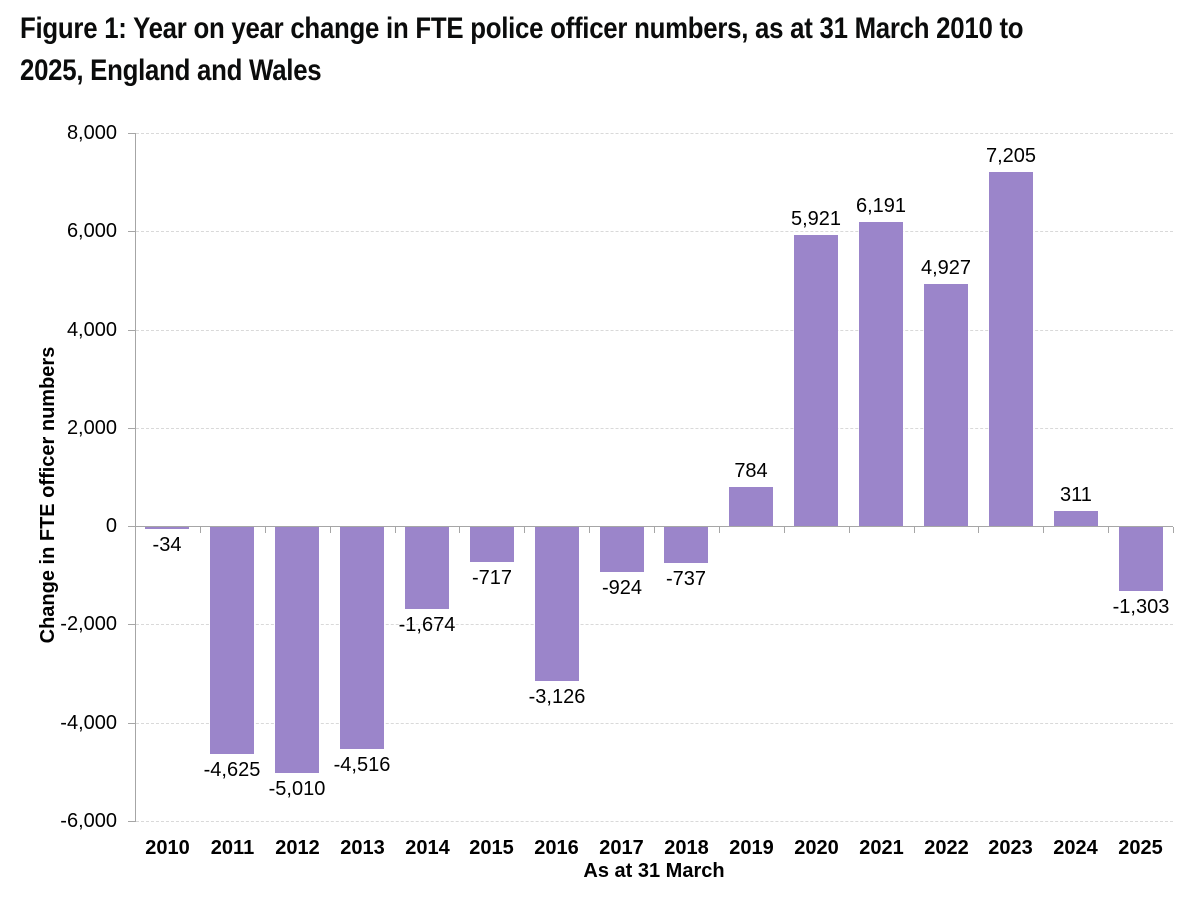 This screenshot has width=1200, height=897. I want to click on bar-value-label-2021: 6,191, so click(881, 206).